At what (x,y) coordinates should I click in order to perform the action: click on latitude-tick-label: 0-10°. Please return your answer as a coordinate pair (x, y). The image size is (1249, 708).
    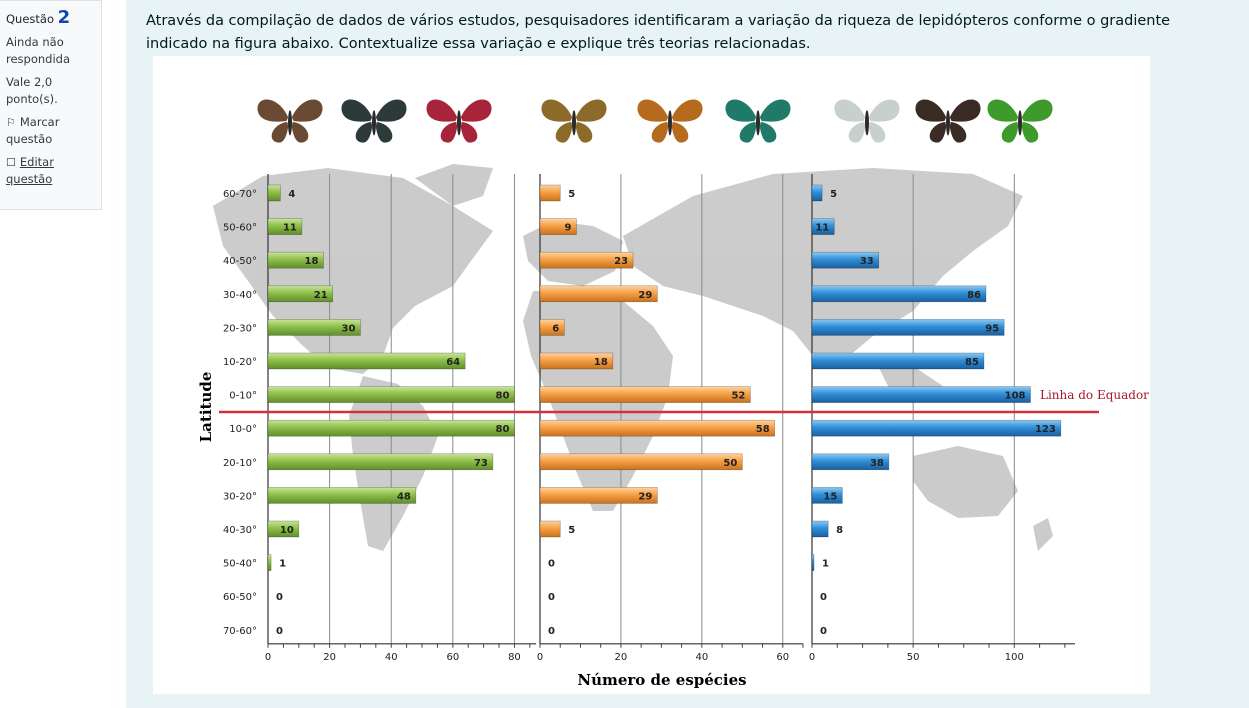
    Looking at the image, I should click on (243, 396).